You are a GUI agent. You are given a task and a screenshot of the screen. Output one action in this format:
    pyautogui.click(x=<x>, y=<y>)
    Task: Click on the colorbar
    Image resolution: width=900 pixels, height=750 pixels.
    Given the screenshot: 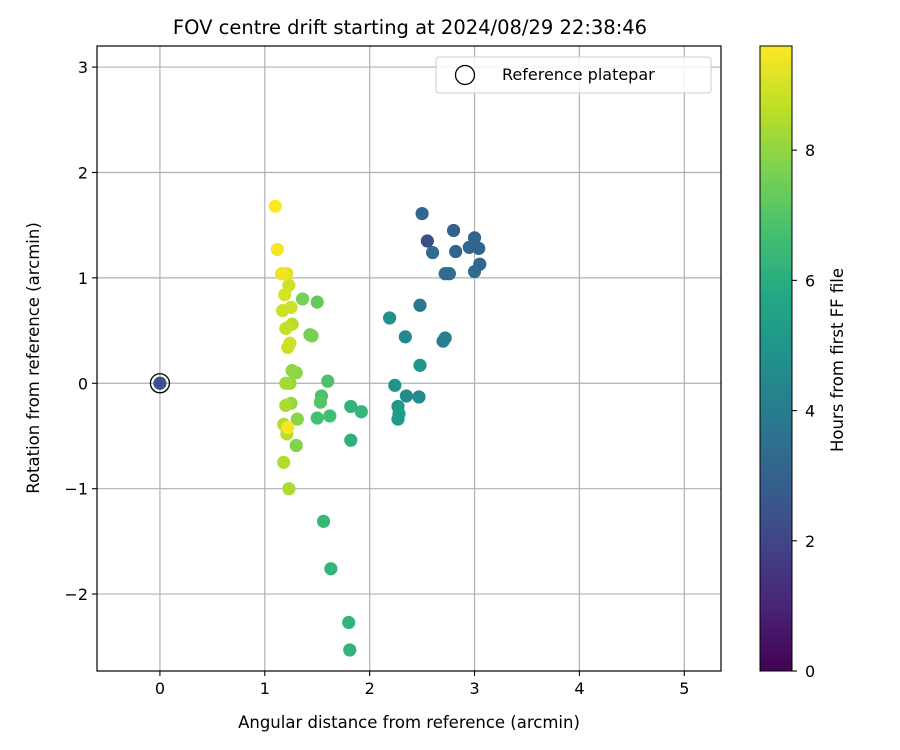 What is the action you would take?
    pyautogui.click(x=776, y=358)
    